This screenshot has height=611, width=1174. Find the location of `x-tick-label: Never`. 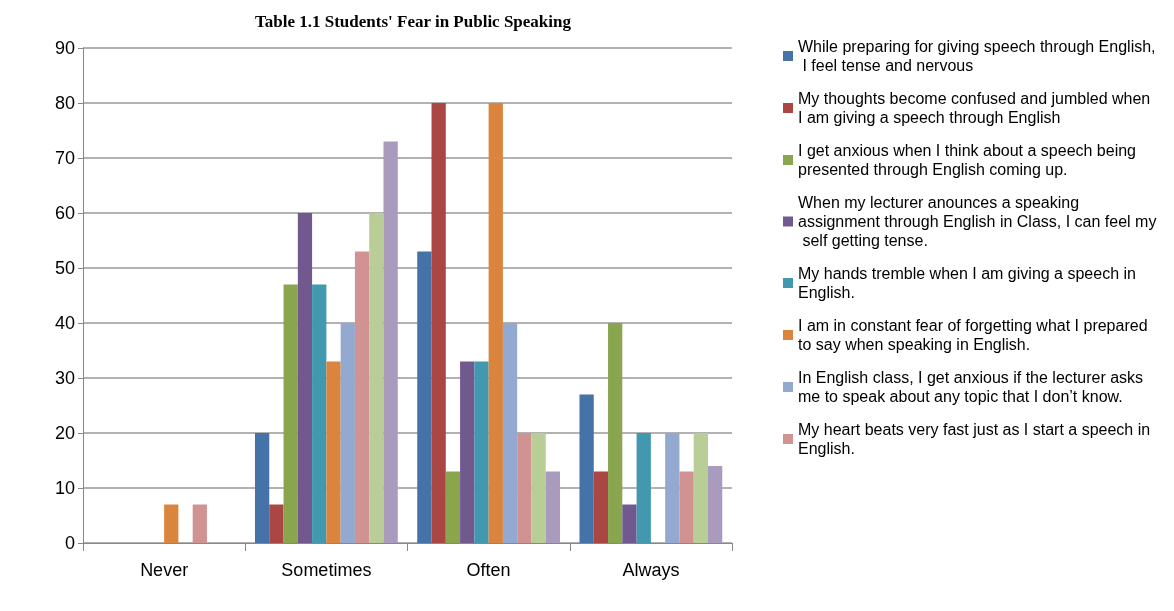

x-tick-label: Never is located at coordinates (164, 570).